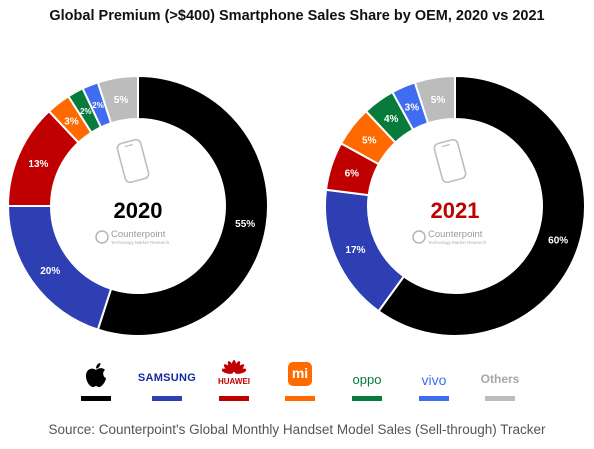  I want to click on legend-logo-text: vivo, so click(434, 380).